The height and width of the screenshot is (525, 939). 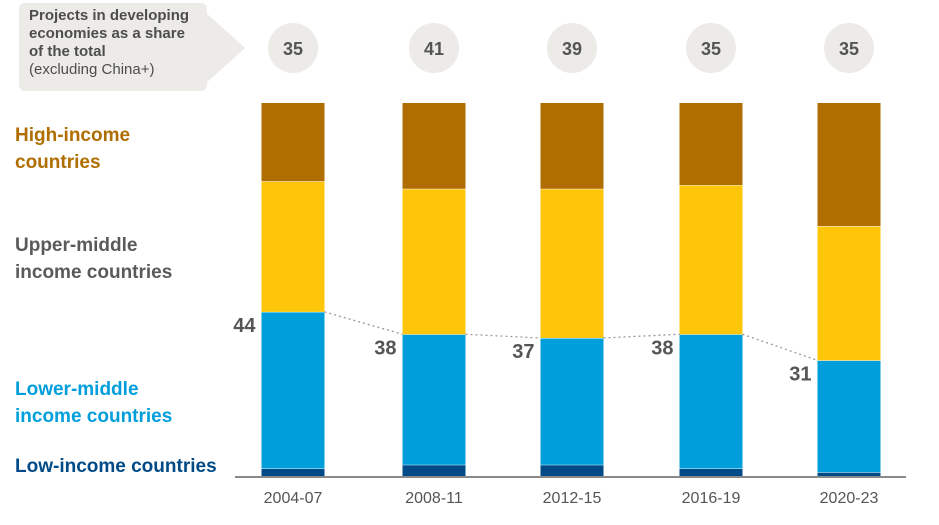 What do you see at coordinates (711, 498) in the screenshot?
I see `x-tick-label: 2016-19` at bounding box center [711, 498].